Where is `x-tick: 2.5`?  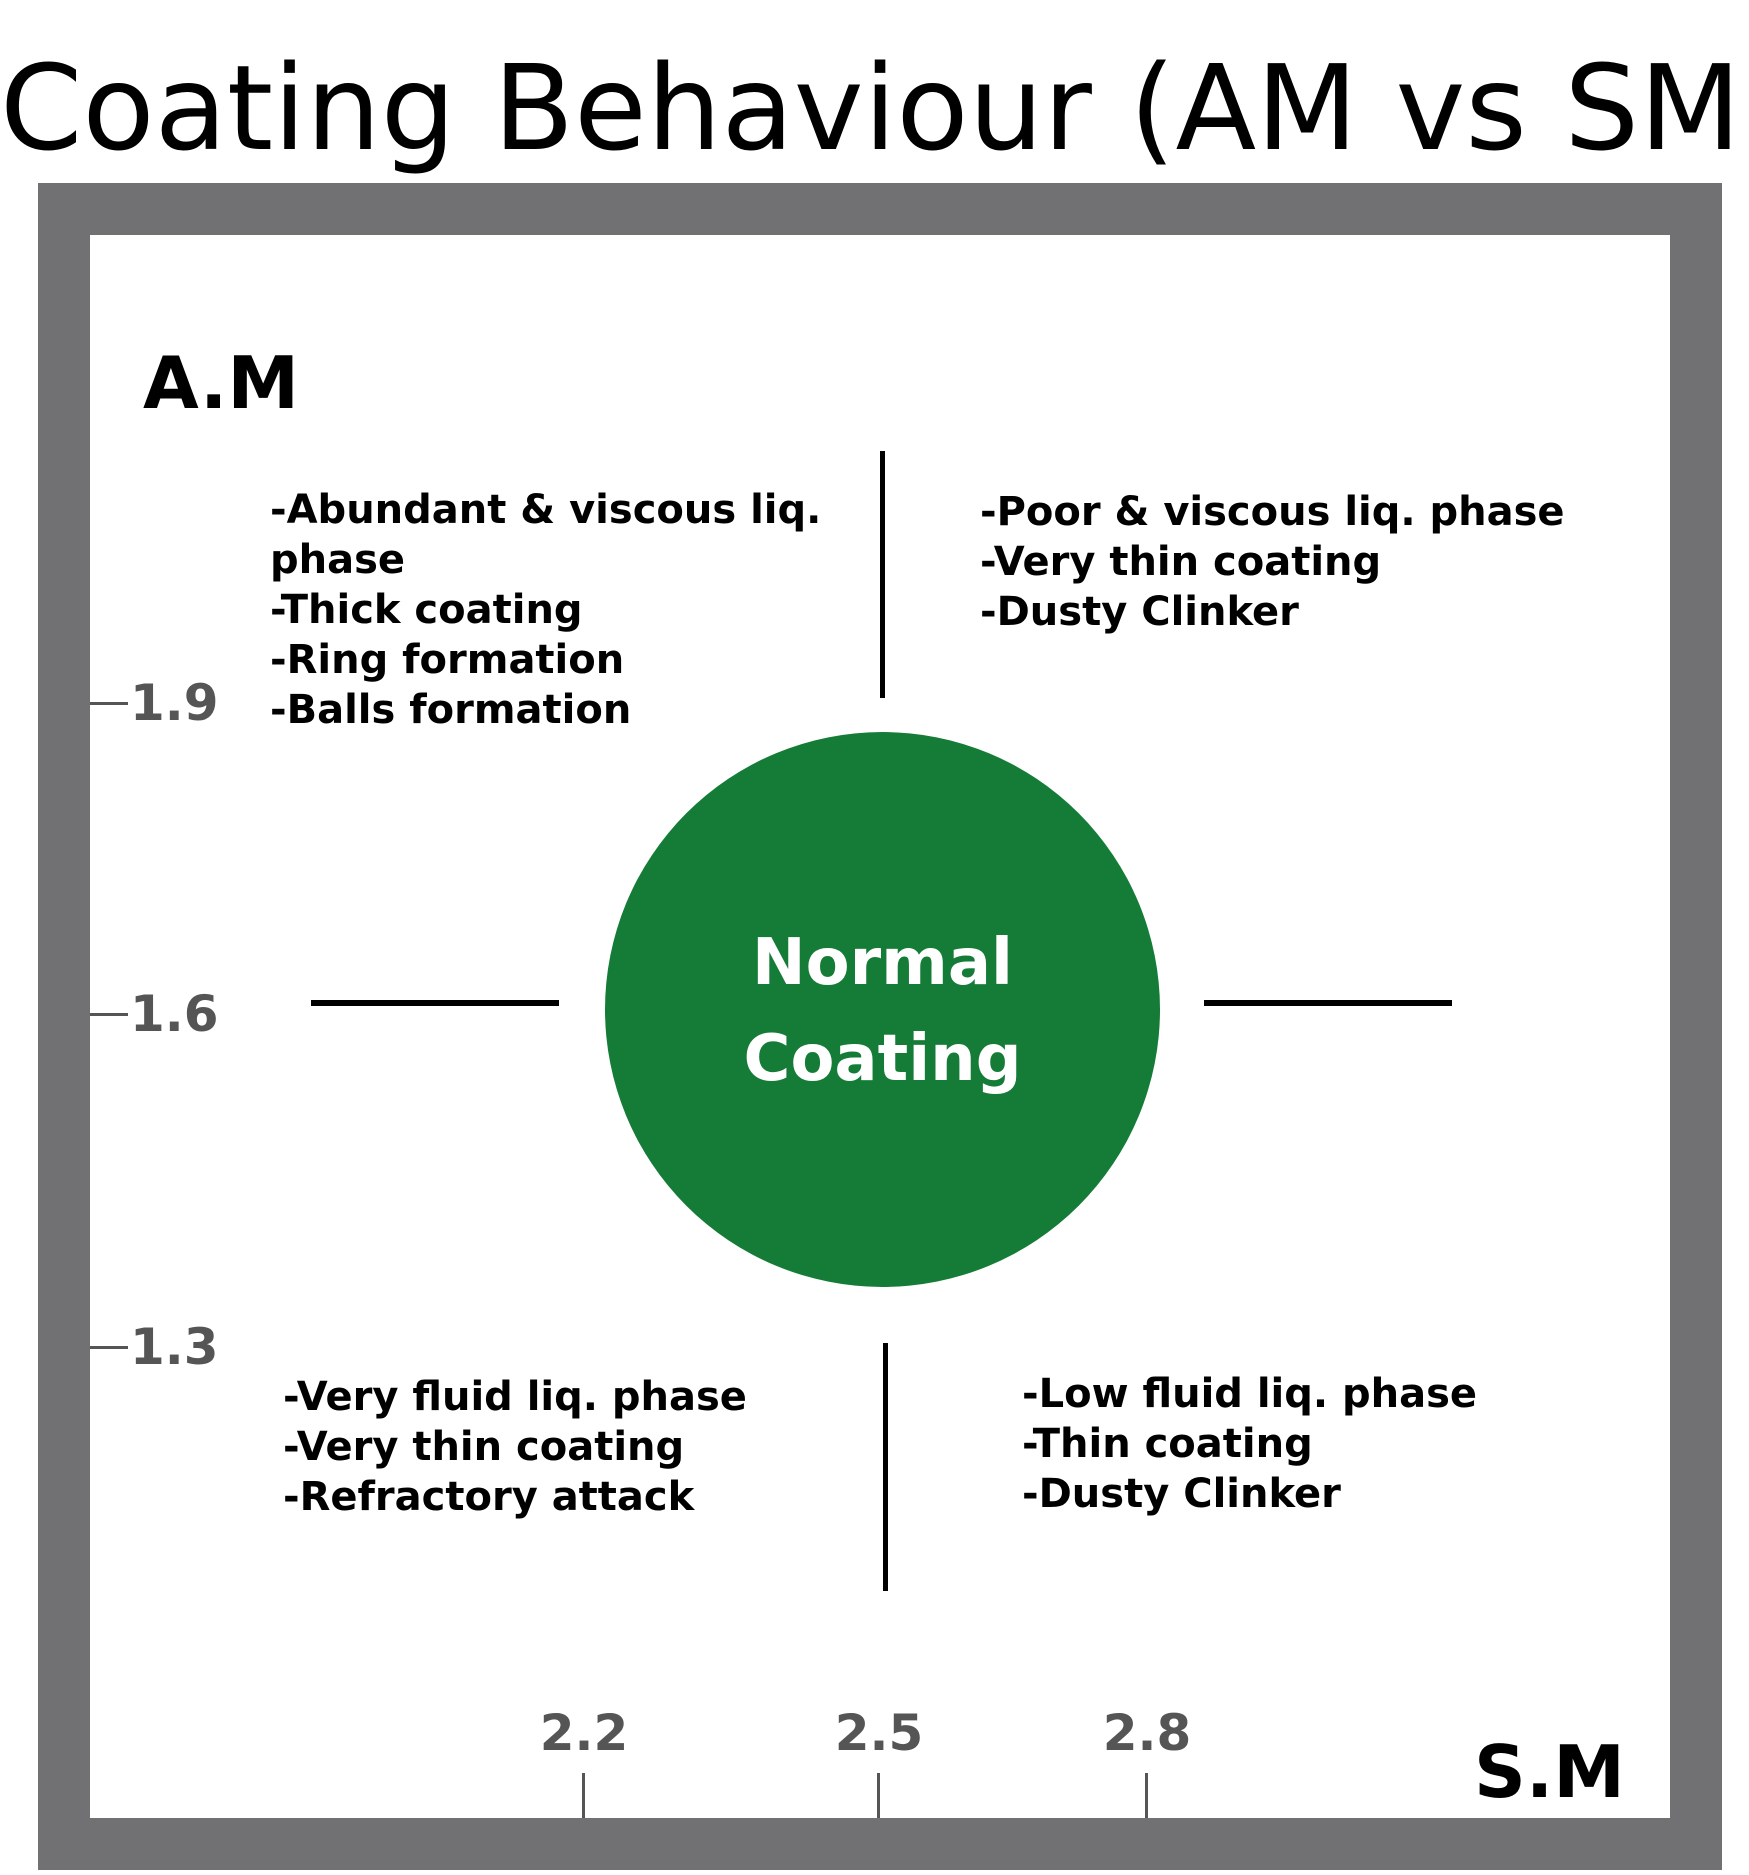
x-tick: 2.5 is located at coordinates (879, 1760).